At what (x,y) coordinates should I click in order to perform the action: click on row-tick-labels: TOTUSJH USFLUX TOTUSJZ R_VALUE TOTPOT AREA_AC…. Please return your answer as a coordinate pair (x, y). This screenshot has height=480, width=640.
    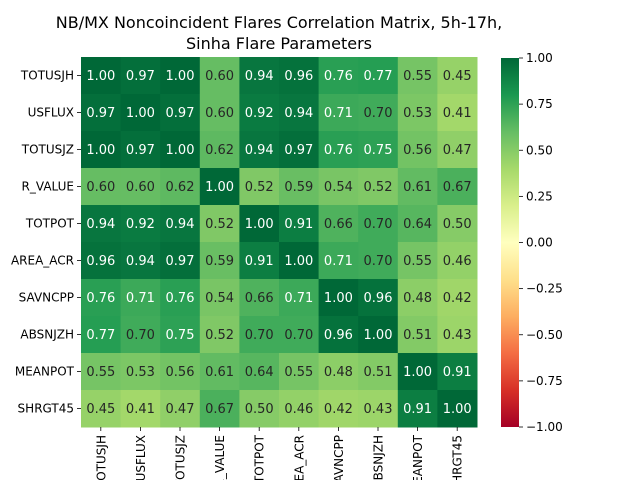
    Looking at the image, I should click on (46, 242).